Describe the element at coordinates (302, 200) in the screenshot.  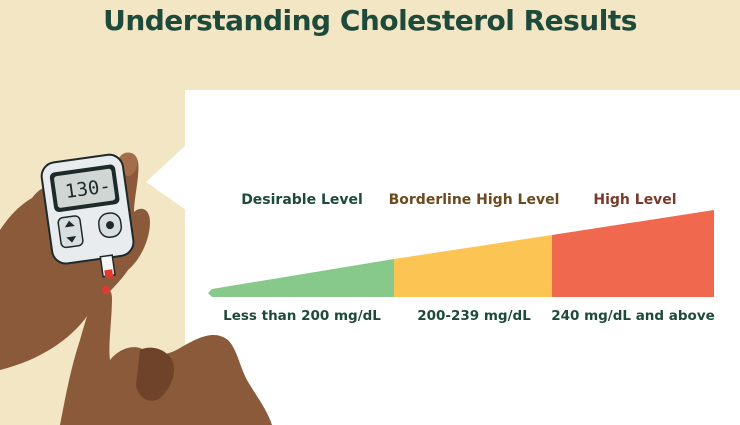
I see `desirable-level-label: Desirable Level` at that location.